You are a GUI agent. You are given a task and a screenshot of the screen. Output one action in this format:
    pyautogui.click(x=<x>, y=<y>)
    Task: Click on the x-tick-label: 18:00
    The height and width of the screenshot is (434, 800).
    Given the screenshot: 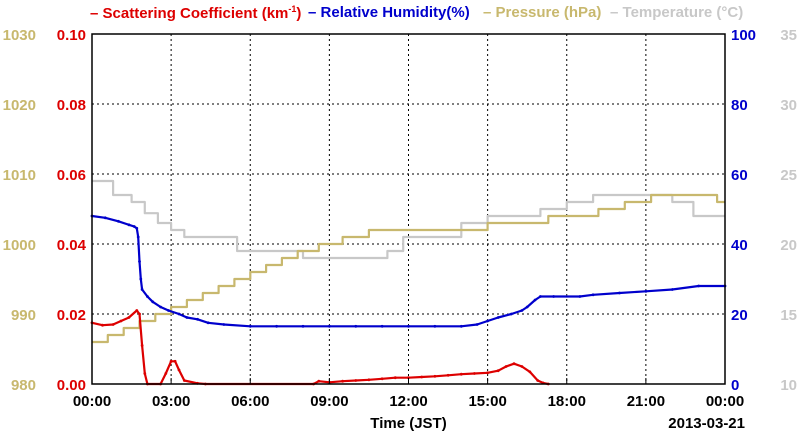 What is the action you would take?
    pyautogui.click(x=567, y=401)
    